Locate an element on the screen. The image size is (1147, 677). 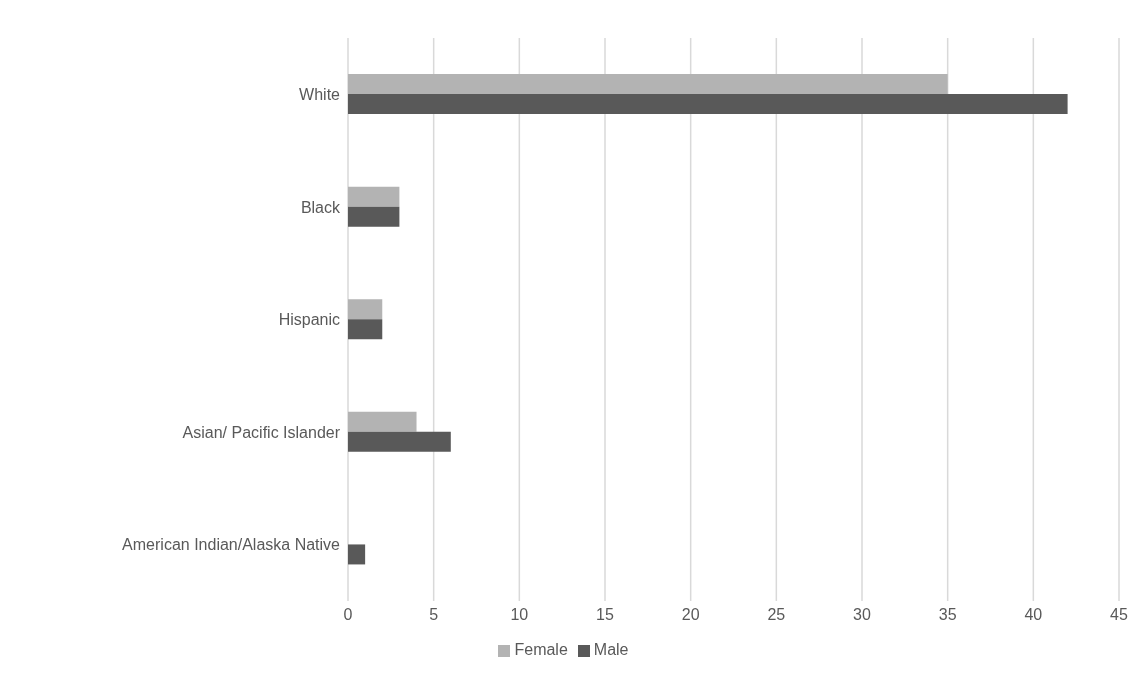
x-tick-label: 35 is located at coordinates (947, 615).